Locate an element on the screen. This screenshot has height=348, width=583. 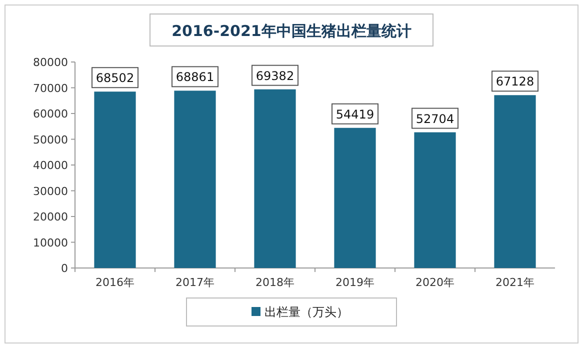
x-tick-label: 2018年 is located at coordinates (275, 282).